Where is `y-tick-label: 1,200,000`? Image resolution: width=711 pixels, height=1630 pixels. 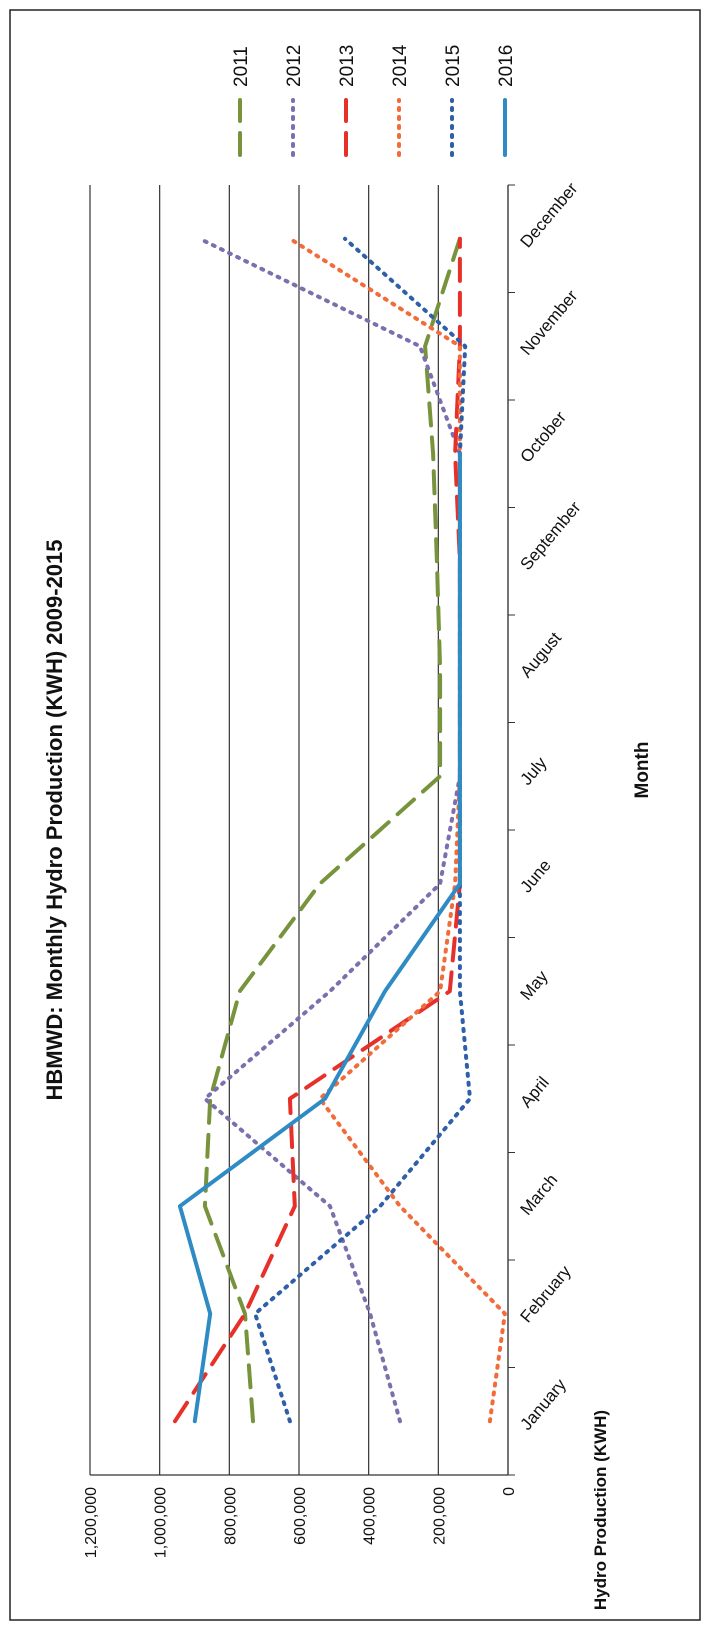
y-tick-label: 1,200,000 is located at coordinates (91, 1522).